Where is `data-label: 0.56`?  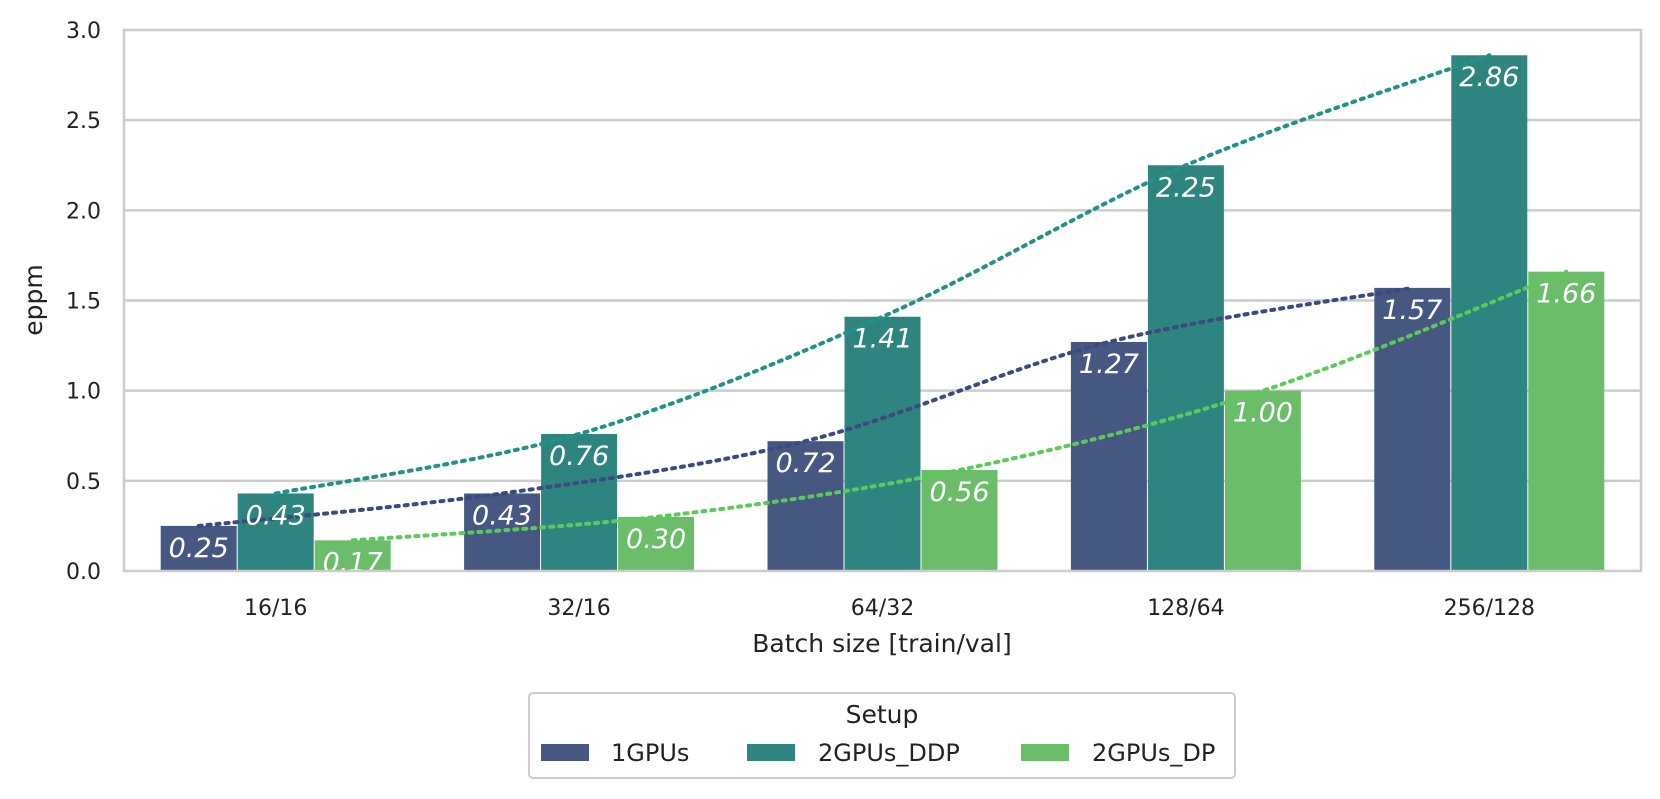 data-label: 0.56 is located at coordinates (959, 492).